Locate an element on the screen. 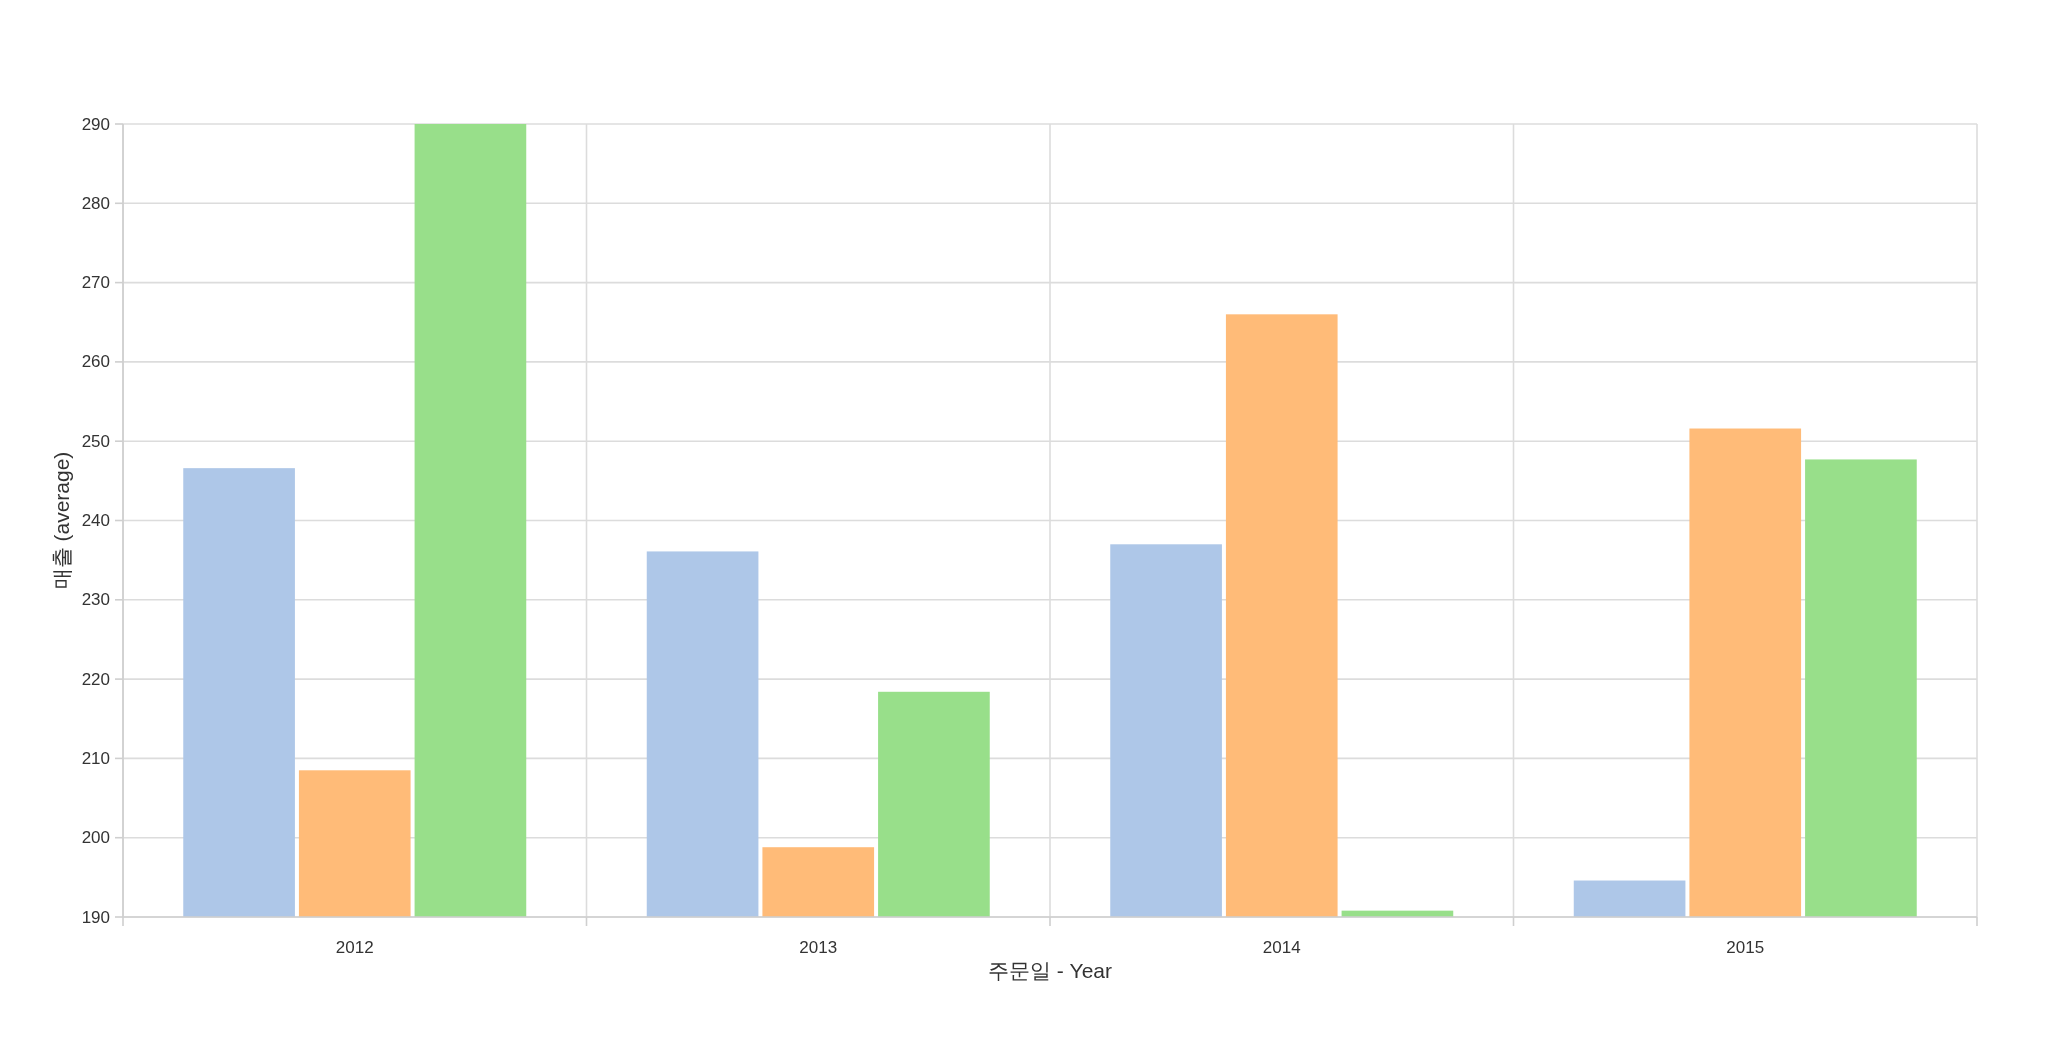 Image resolution: width=2048 pixels, height=1041 pixels. y-tick-label: 220 is located at coordinates (95, 679).